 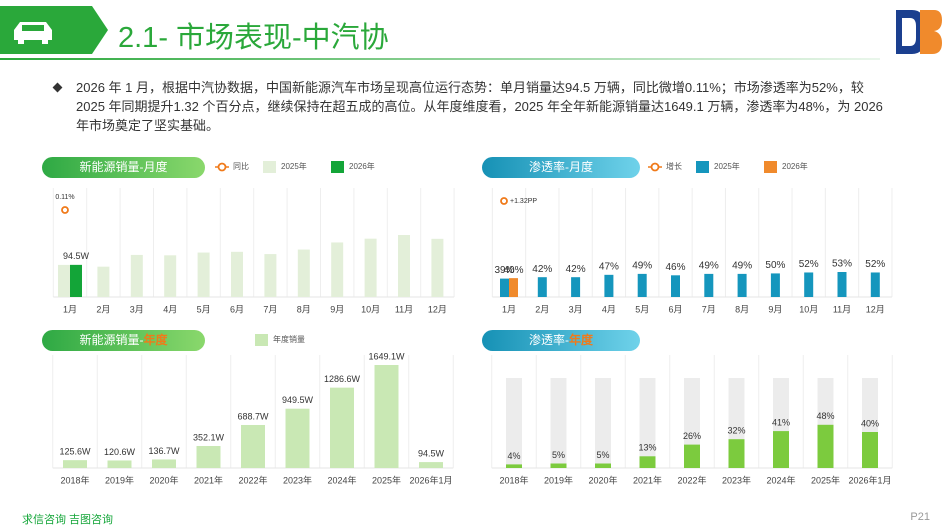 What do you see at coordinates (775, 309) in the screenshot?
I see `x-tick-label: 9月` at bounding box center [775, 309].